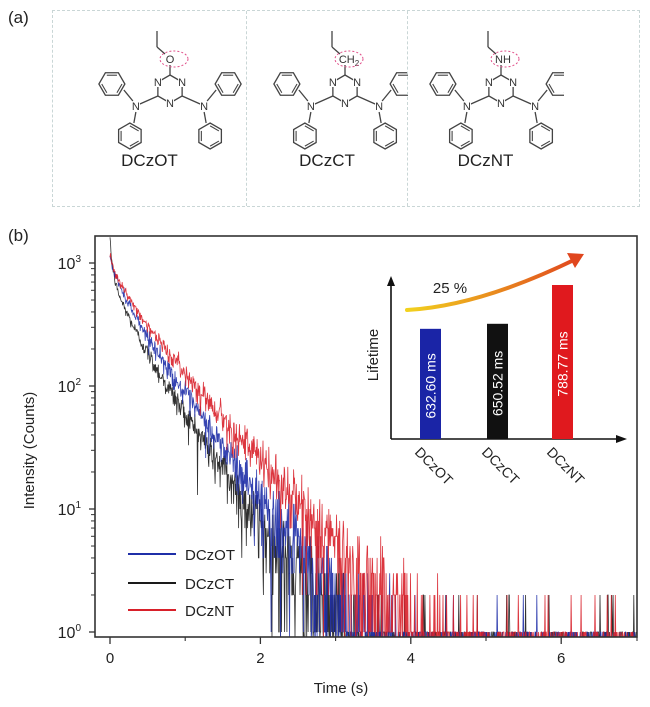  Describe the element at coordinates (498, 383) in the screenshot. I see `inset-bar-value-label: 650.52 ms` at that location.